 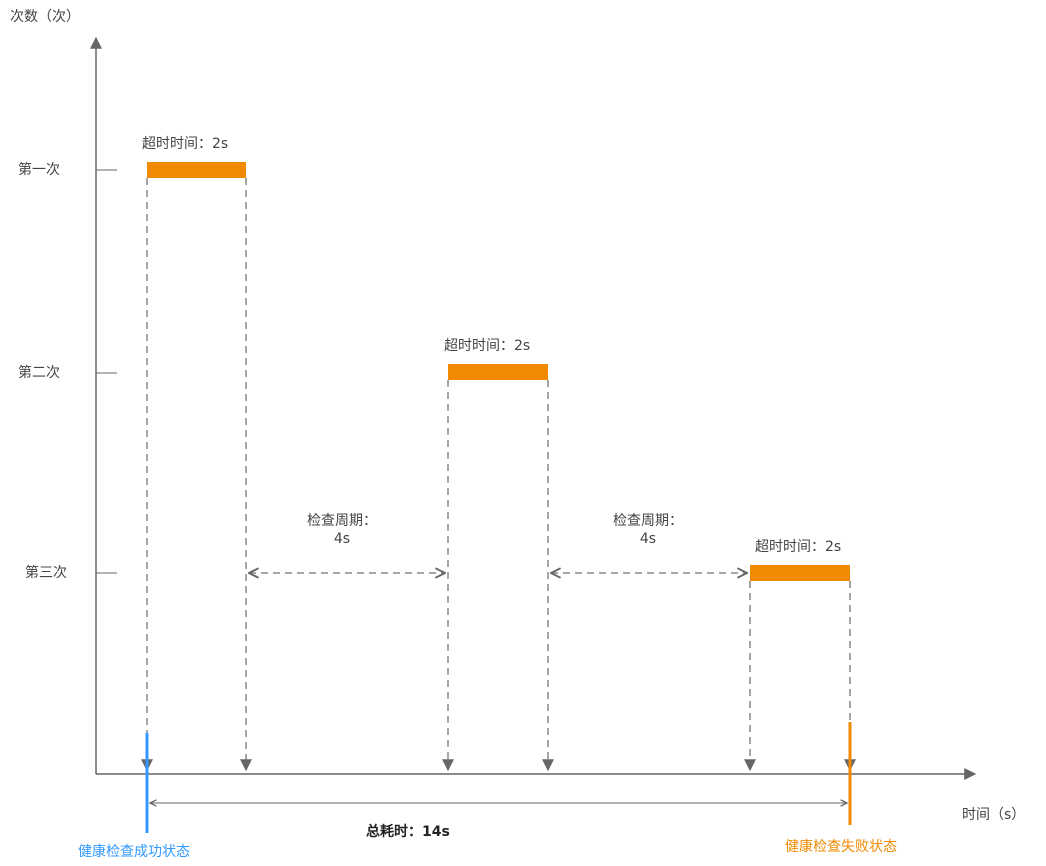 I want to click on period-label-2-line2: 4s, so click(x=648, y=539).